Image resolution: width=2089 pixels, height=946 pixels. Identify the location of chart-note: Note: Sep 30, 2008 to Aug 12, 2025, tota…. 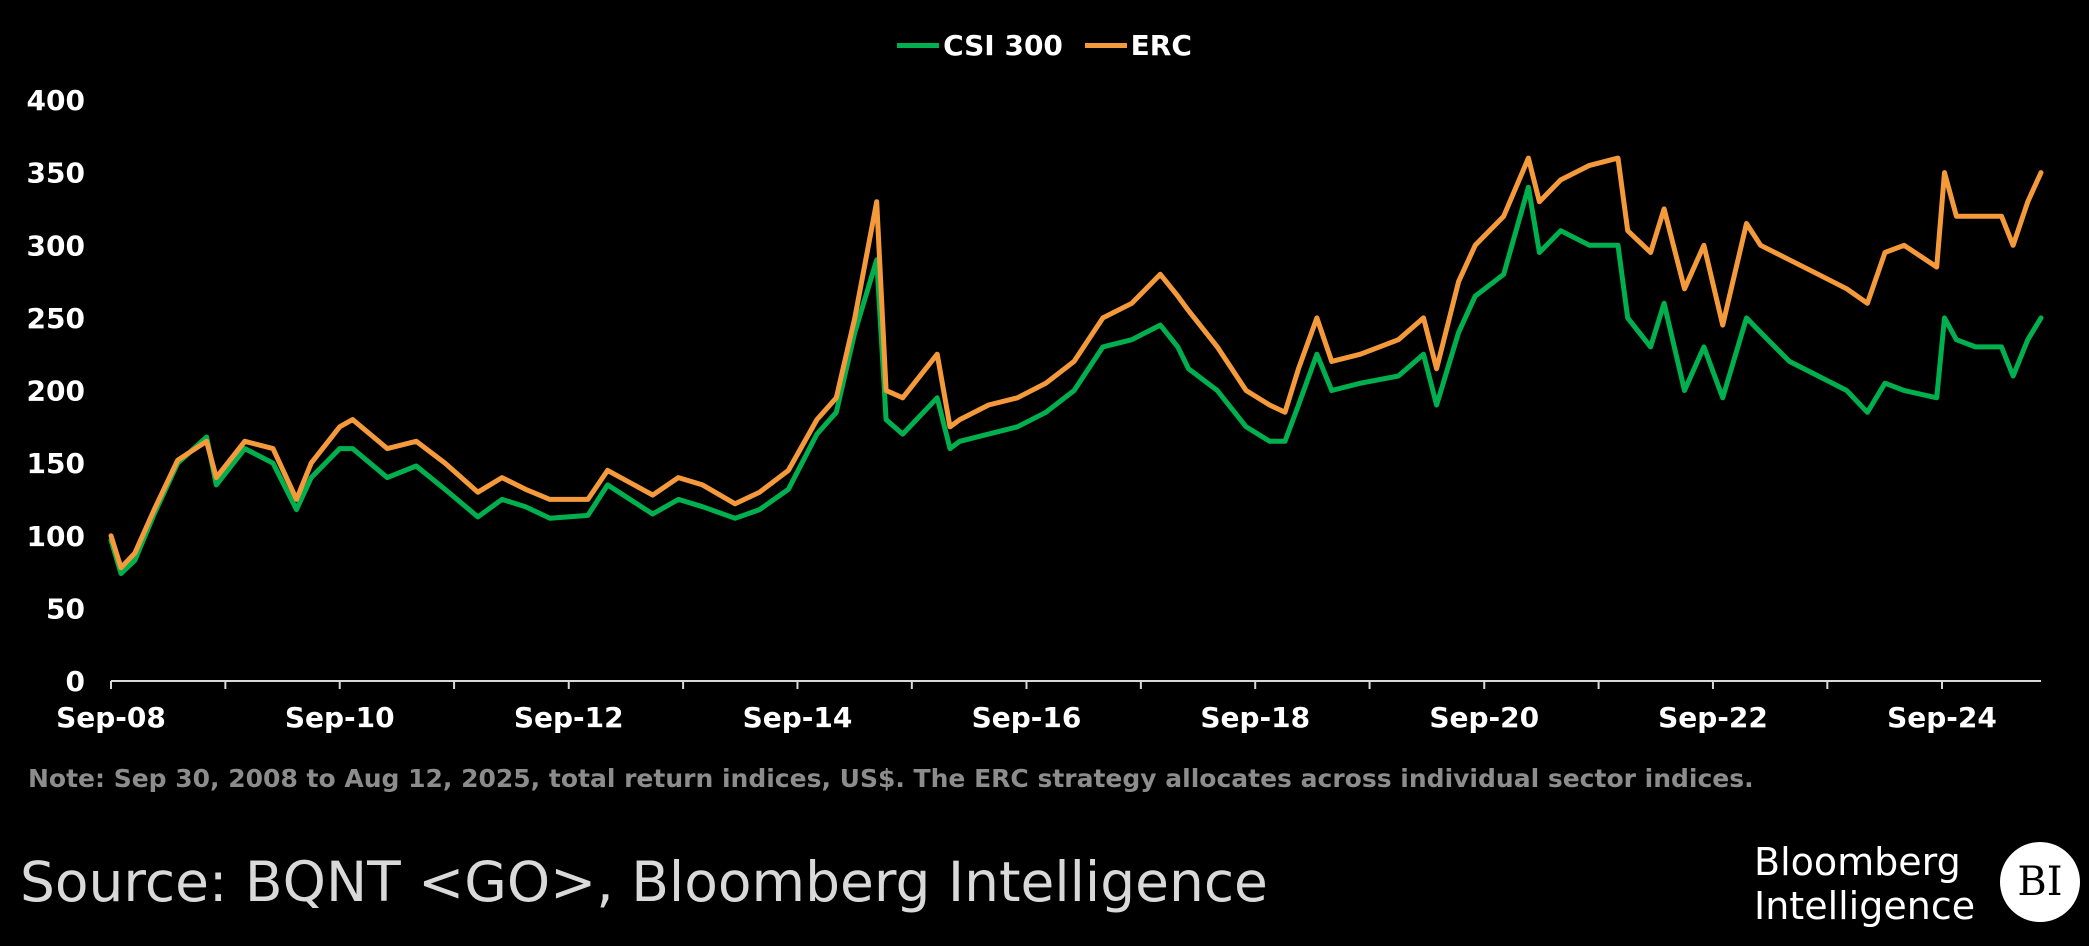
(891, 778).